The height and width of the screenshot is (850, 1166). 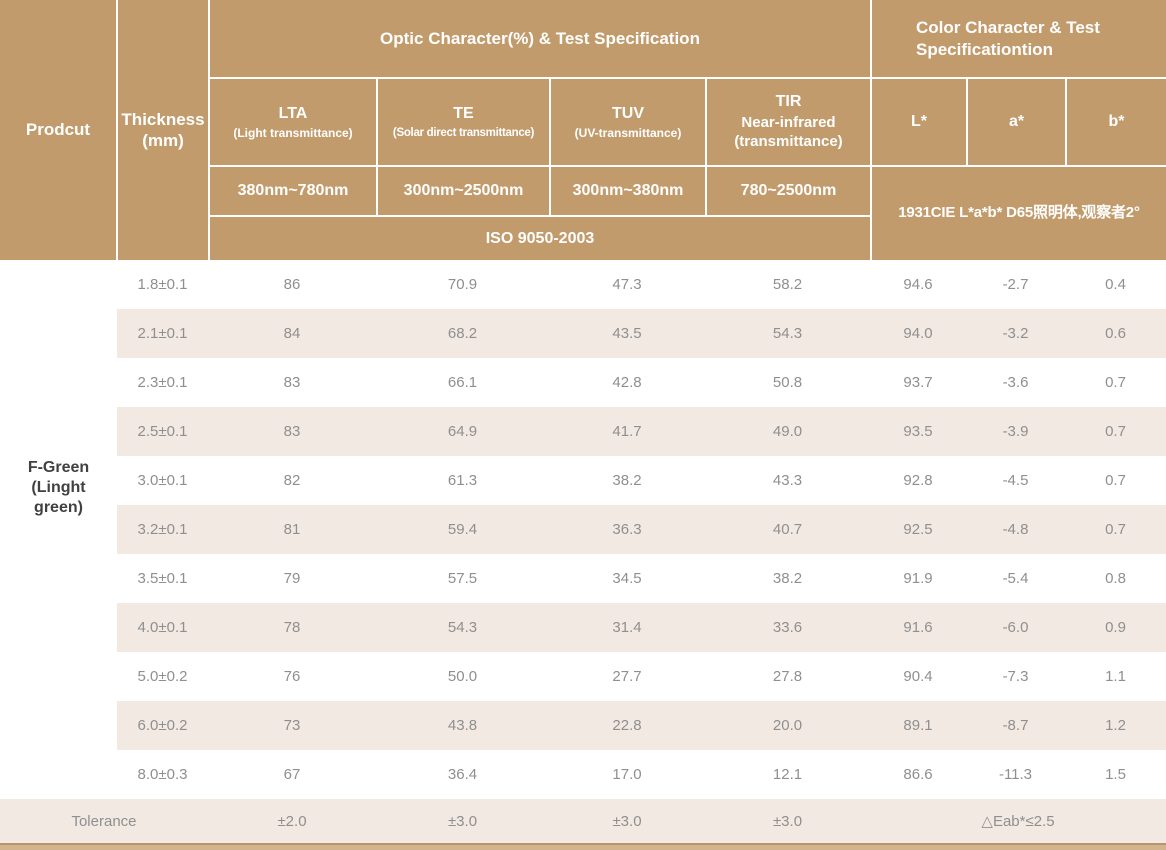 What do you see at coordinates (1015, 529) in the screenshot?
I see `cell-astar: -4.8` at bounding box center [1015, 529].